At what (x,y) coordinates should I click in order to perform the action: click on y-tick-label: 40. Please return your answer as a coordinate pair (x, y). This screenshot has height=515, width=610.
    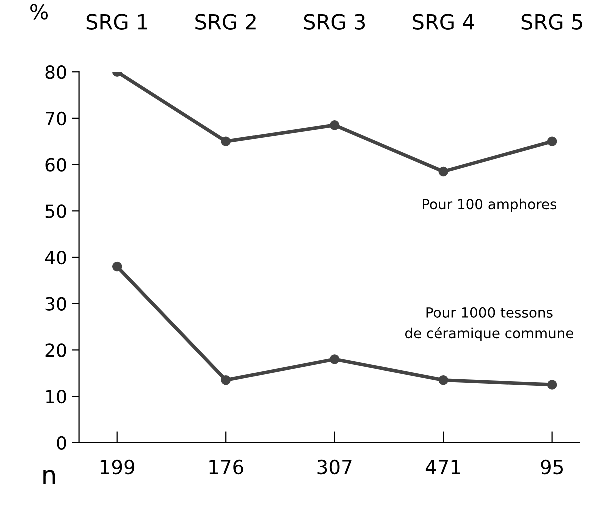
    Looking at the image, I should click on (55, 257).